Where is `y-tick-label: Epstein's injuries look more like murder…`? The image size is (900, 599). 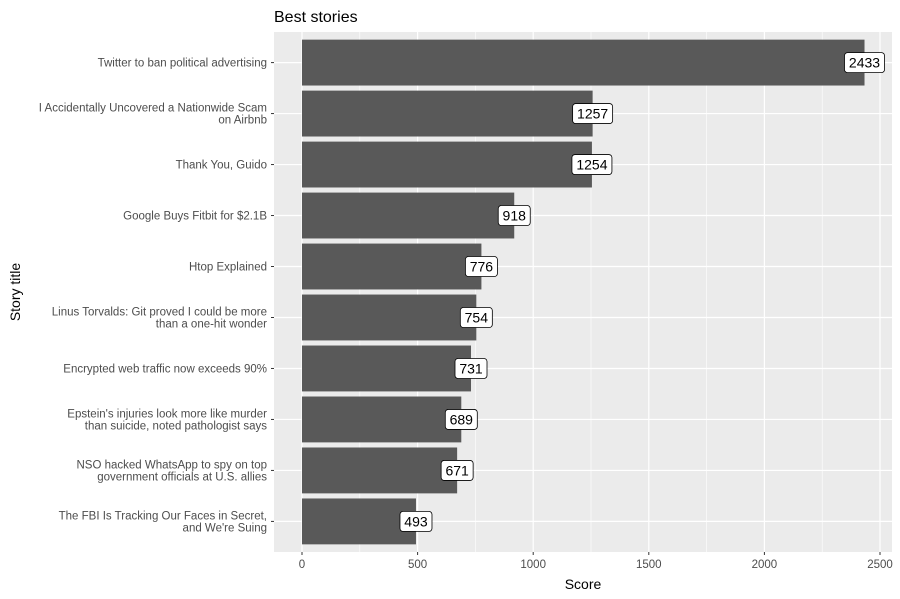
y-tick-label: Epstein's injuries look more like murder… is located at coordinates (167, 420).